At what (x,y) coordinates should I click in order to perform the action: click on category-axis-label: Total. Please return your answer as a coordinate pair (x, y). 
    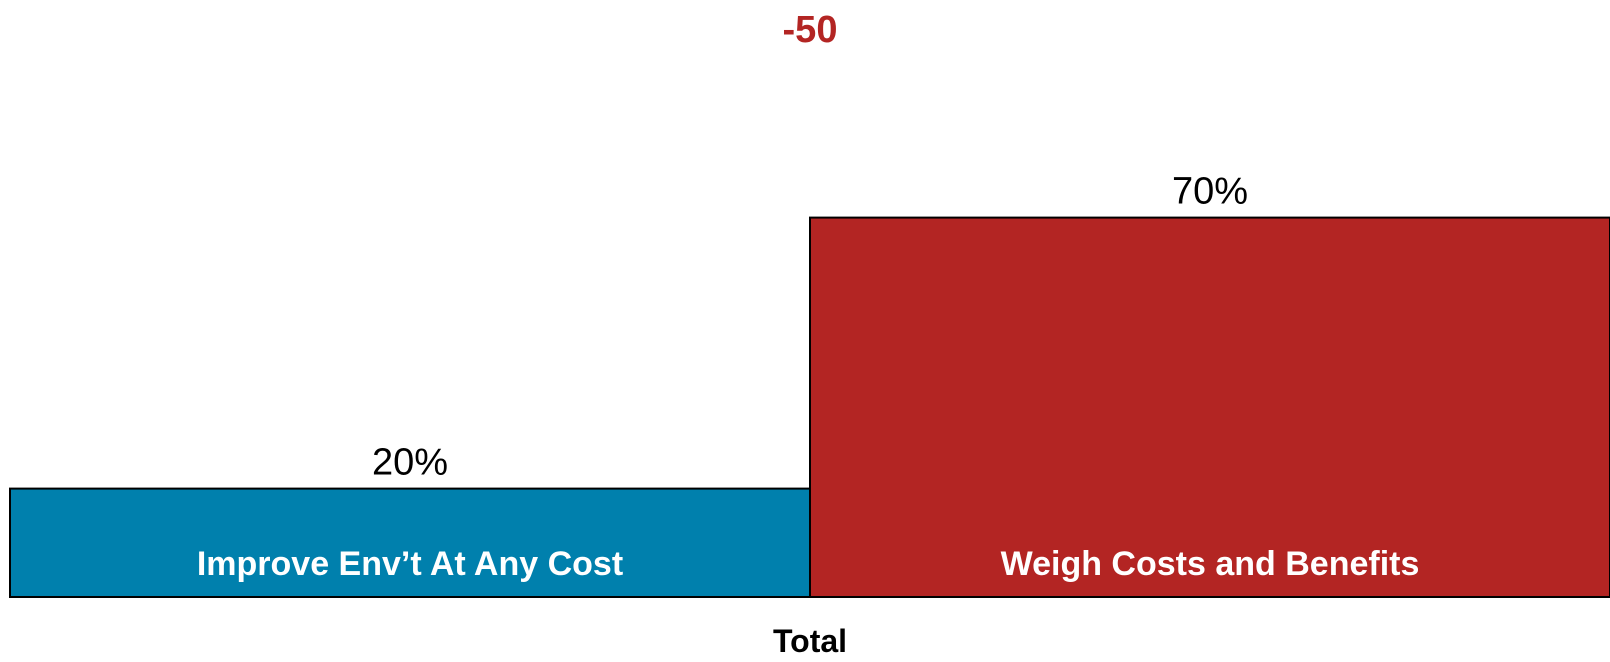
    Looking at the image, I should click on (810, 640).